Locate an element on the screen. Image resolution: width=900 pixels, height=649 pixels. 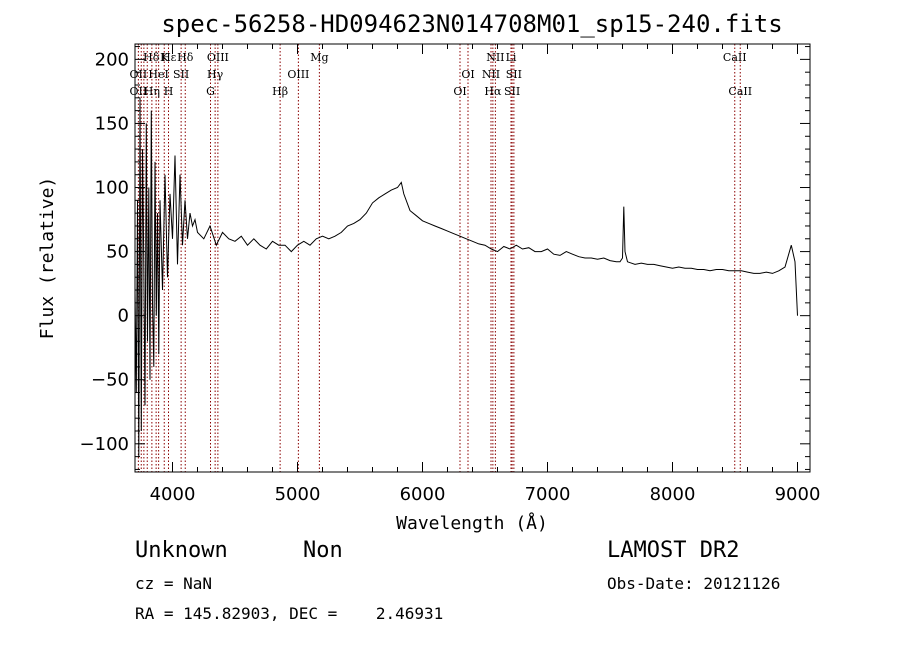
y-tick-label: 150 is located at coordinates (112, 123).